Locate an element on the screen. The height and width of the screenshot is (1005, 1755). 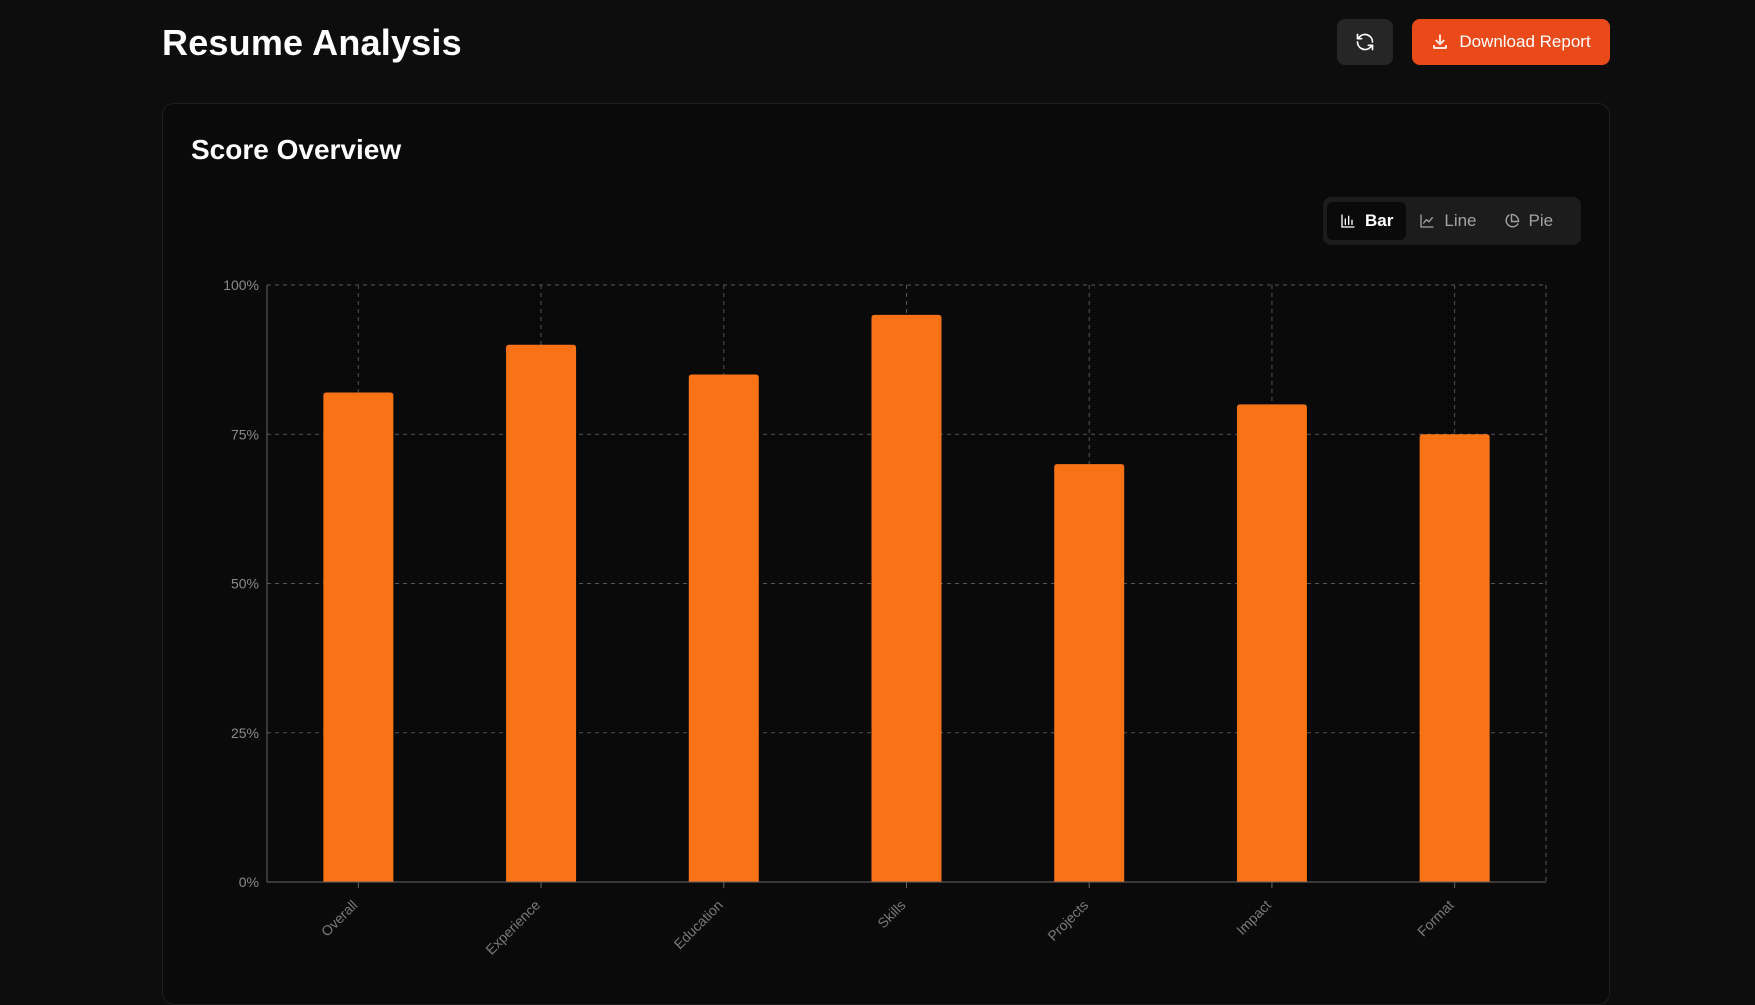
bar-chart-icon is located at coordinates (1348, 221).